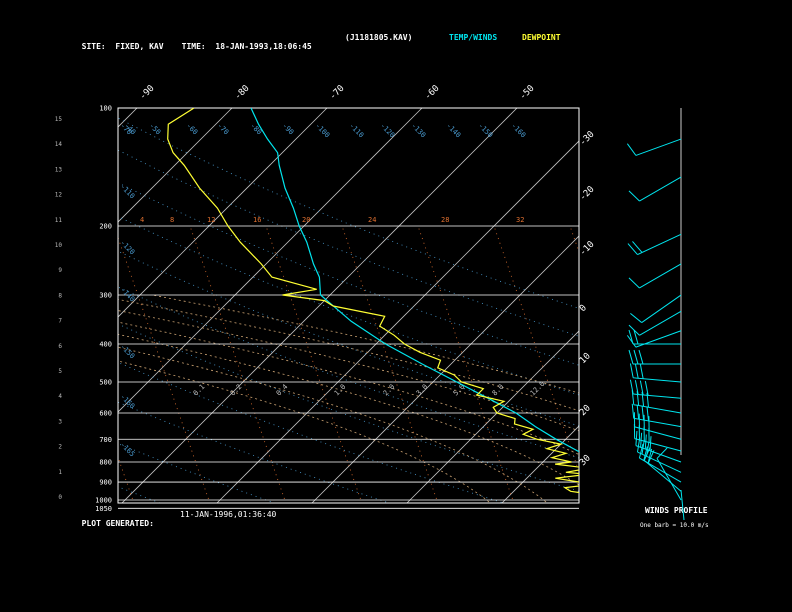 The height and width of the screenshot is (612, 792). I want to click on temperature-right-tick-label: -20, so click(587, 194).